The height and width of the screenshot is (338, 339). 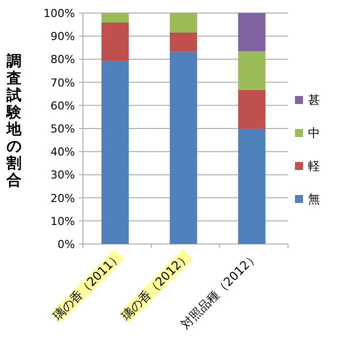 What do you see at coordinates (62, 105) in the screenshot?
I see `y-tick-label: 60%` at bounding box center [62, 105].